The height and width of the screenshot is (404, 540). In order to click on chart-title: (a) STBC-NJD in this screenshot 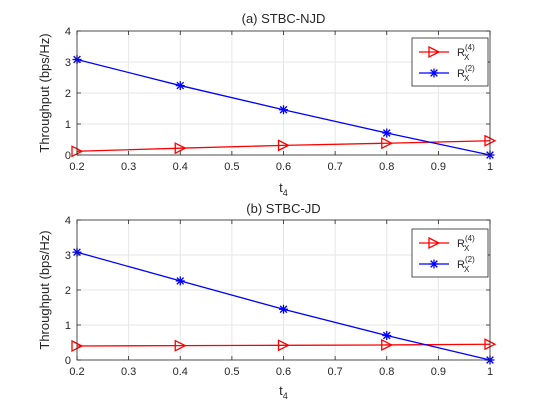, I will do `click(284, 18)`.